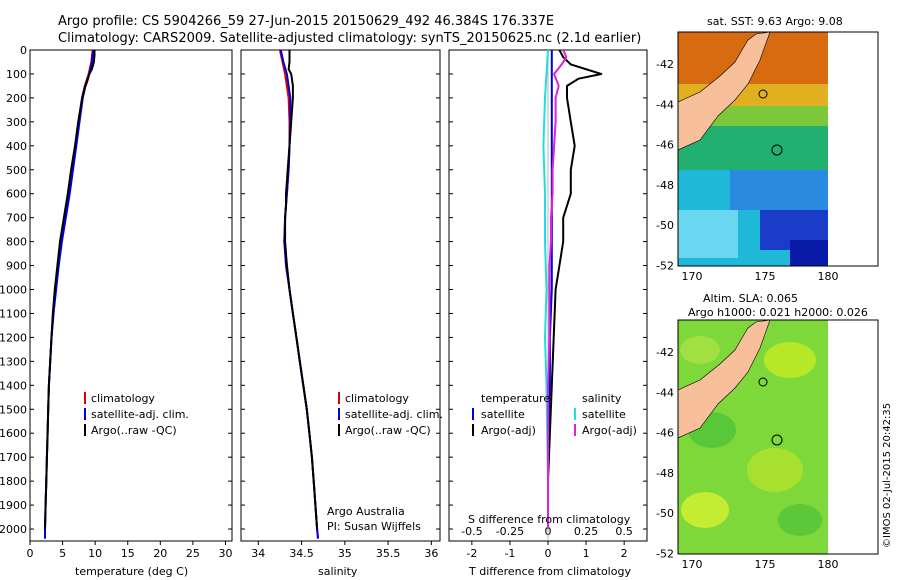  I want to click on y-tick-label: 1800, so click(13, 481).